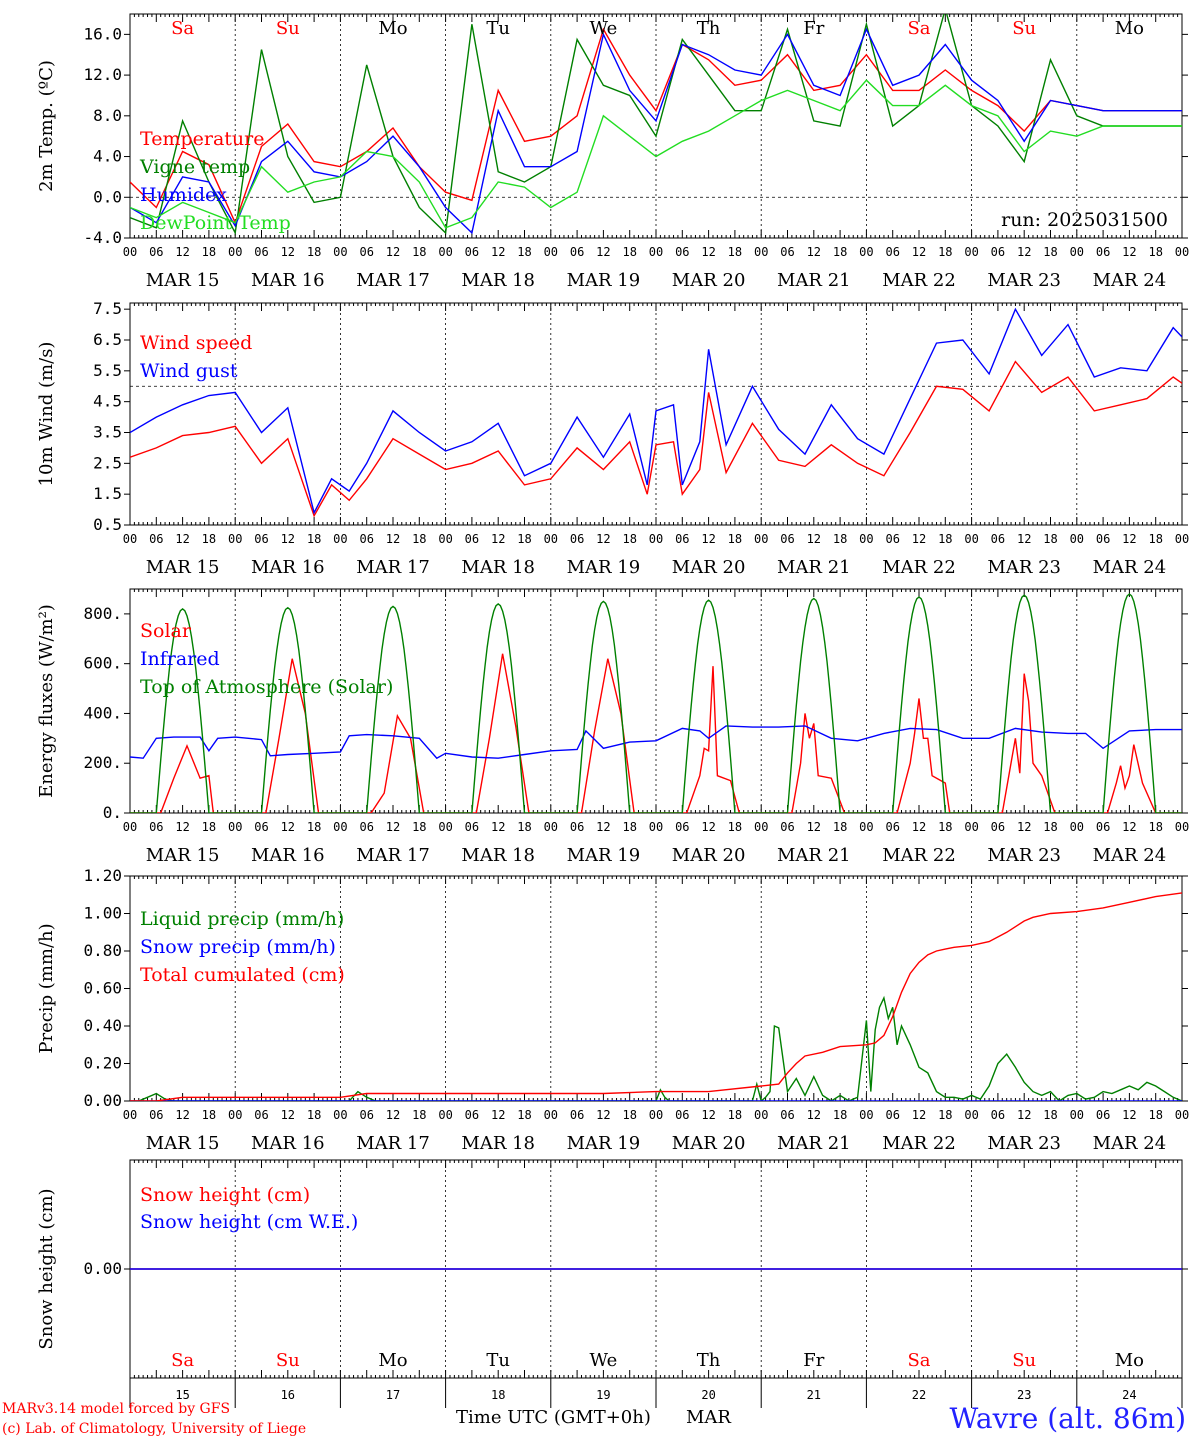 The width and height of the screenshot is (1194, 1440). What do you see at coordinates (656, 742) in the screenshot?
I see `series-line-infrared` at bounding box center [656, 742].